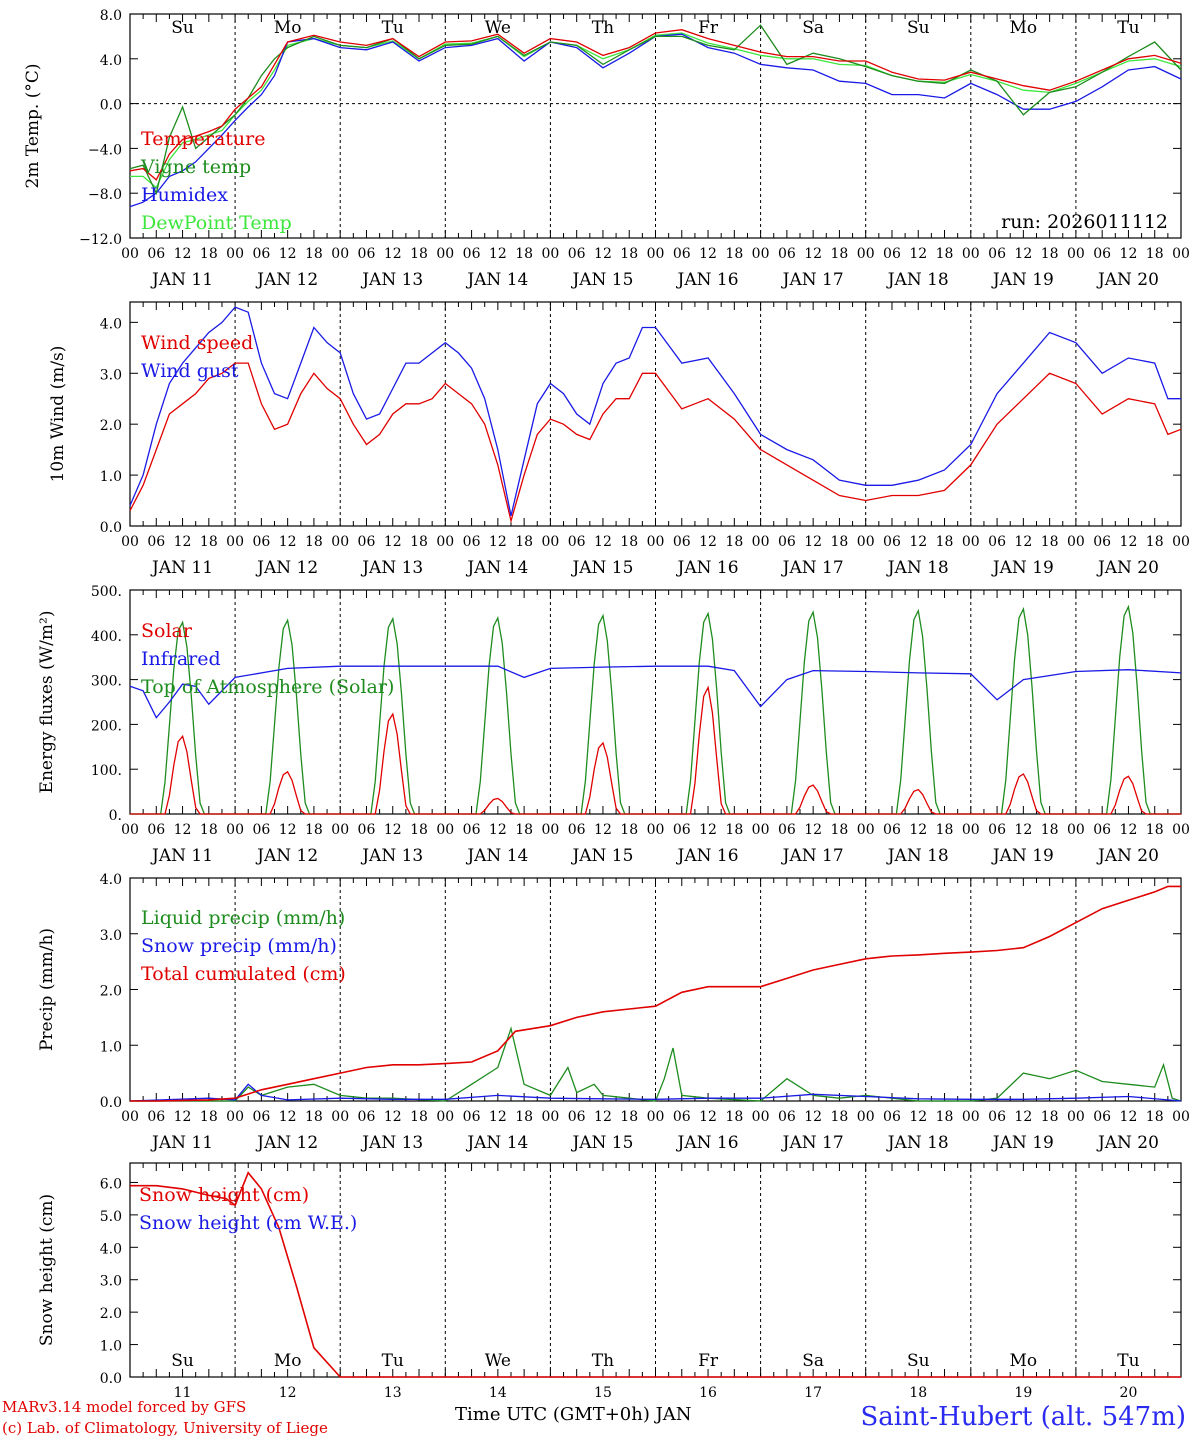  Describe the element at coordinates (111, 1217) in the screenshot. I see `y-tick-label: 5.0` at that location.